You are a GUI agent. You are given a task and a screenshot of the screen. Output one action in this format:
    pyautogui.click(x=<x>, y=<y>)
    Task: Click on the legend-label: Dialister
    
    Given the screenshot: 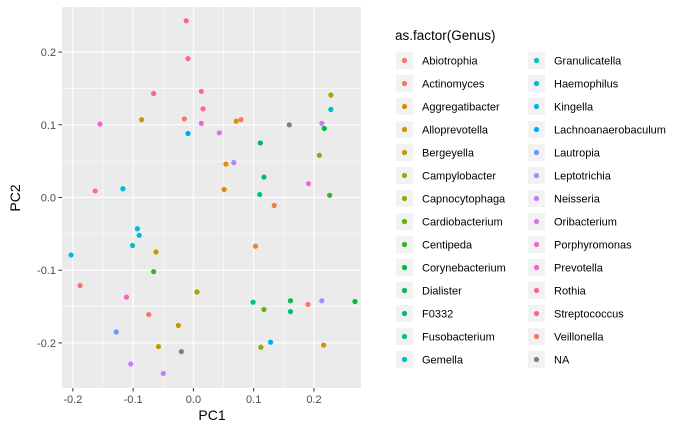 What is the action you would take?
    pyautogui.click(x=442, y=292)
    